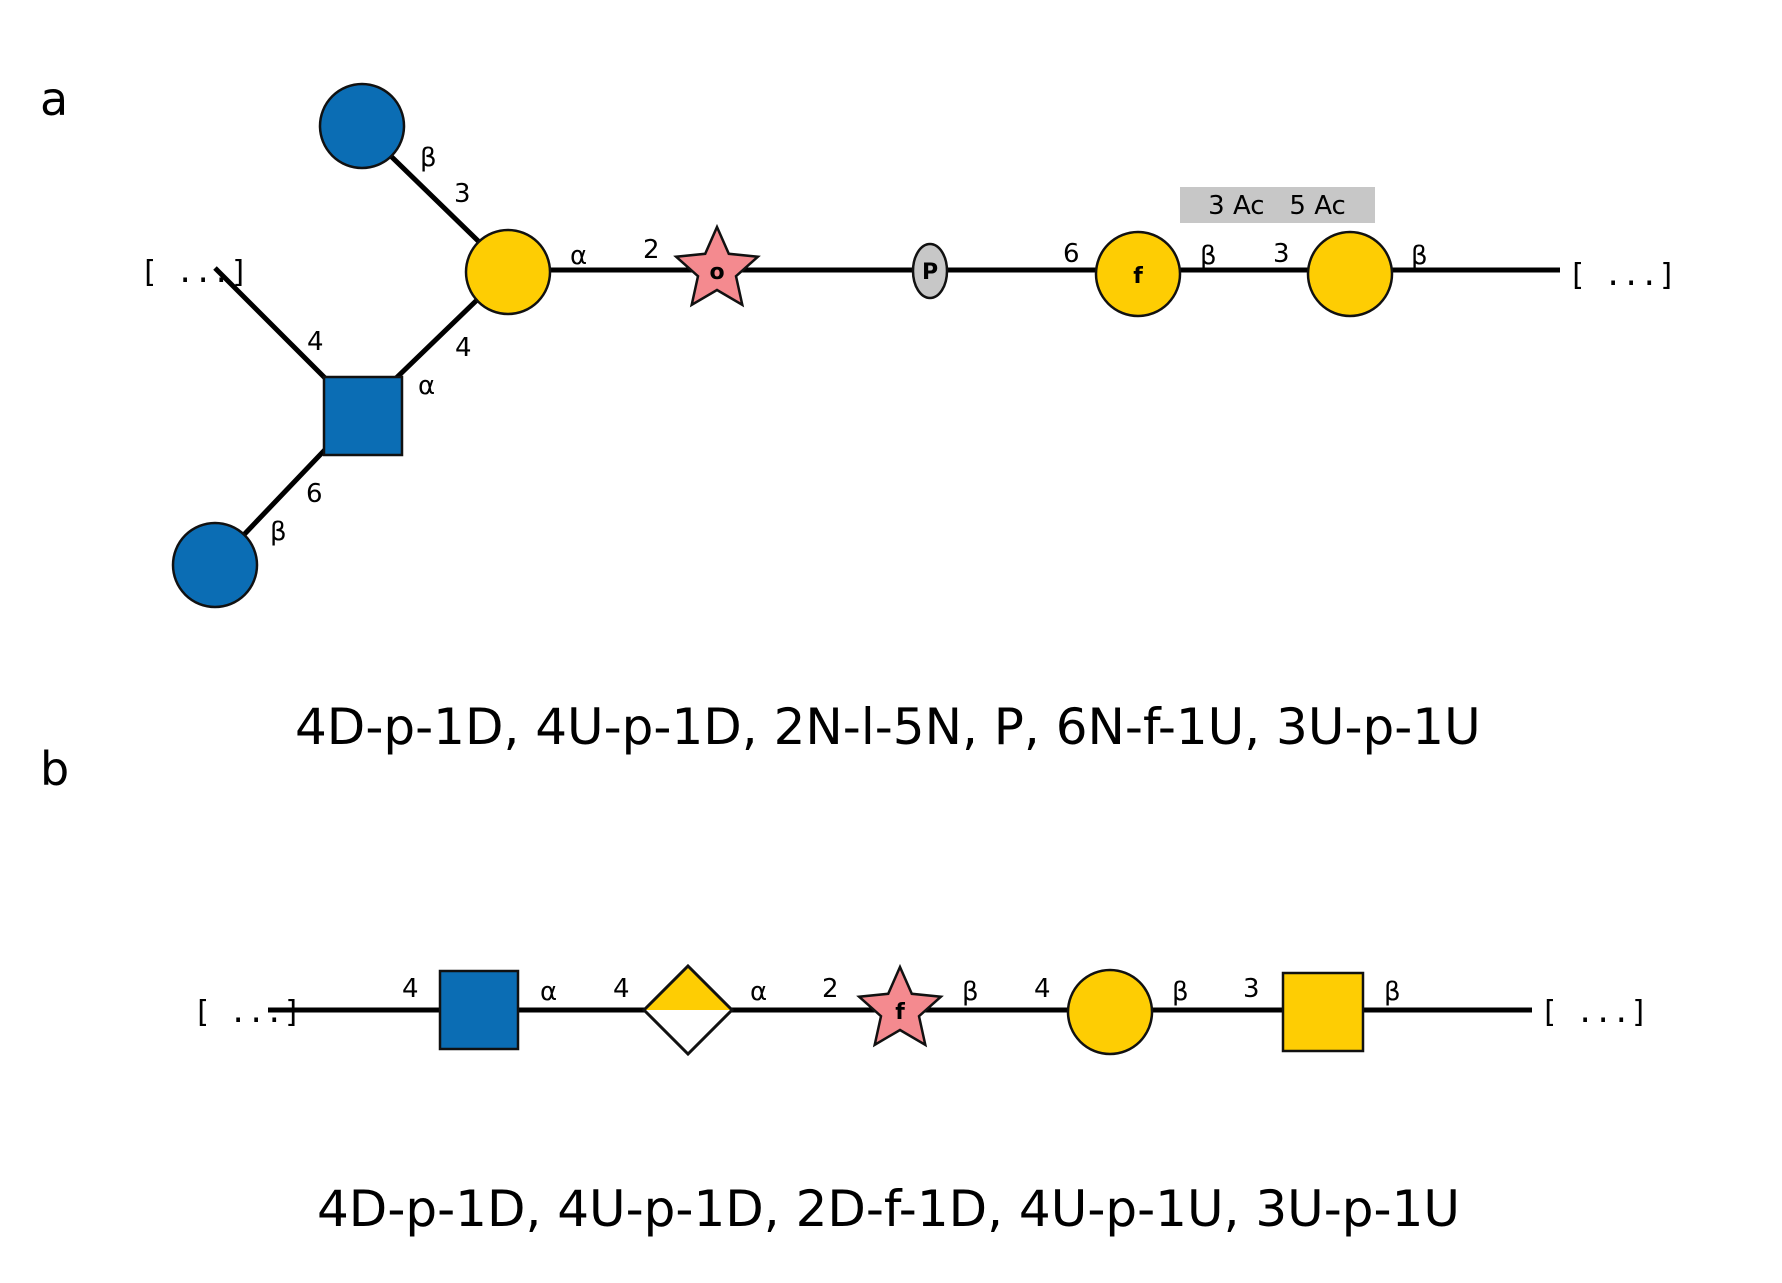 The image size is (1782, 1283). What do you see at coordinates (1251, 989) in the screenshot?
I see `label-b-pos-3: 3` at bounding box center [1251, 989].